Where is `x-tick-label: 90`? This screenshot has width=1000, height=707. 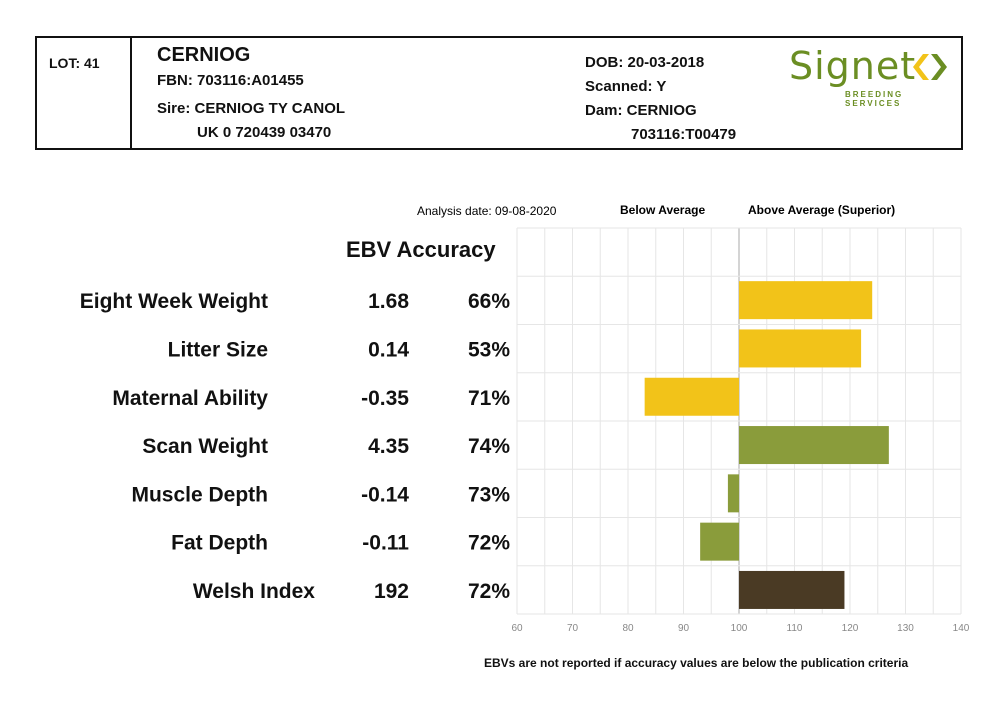 x-tick-label: 90 is located at coordinates (684, 628).